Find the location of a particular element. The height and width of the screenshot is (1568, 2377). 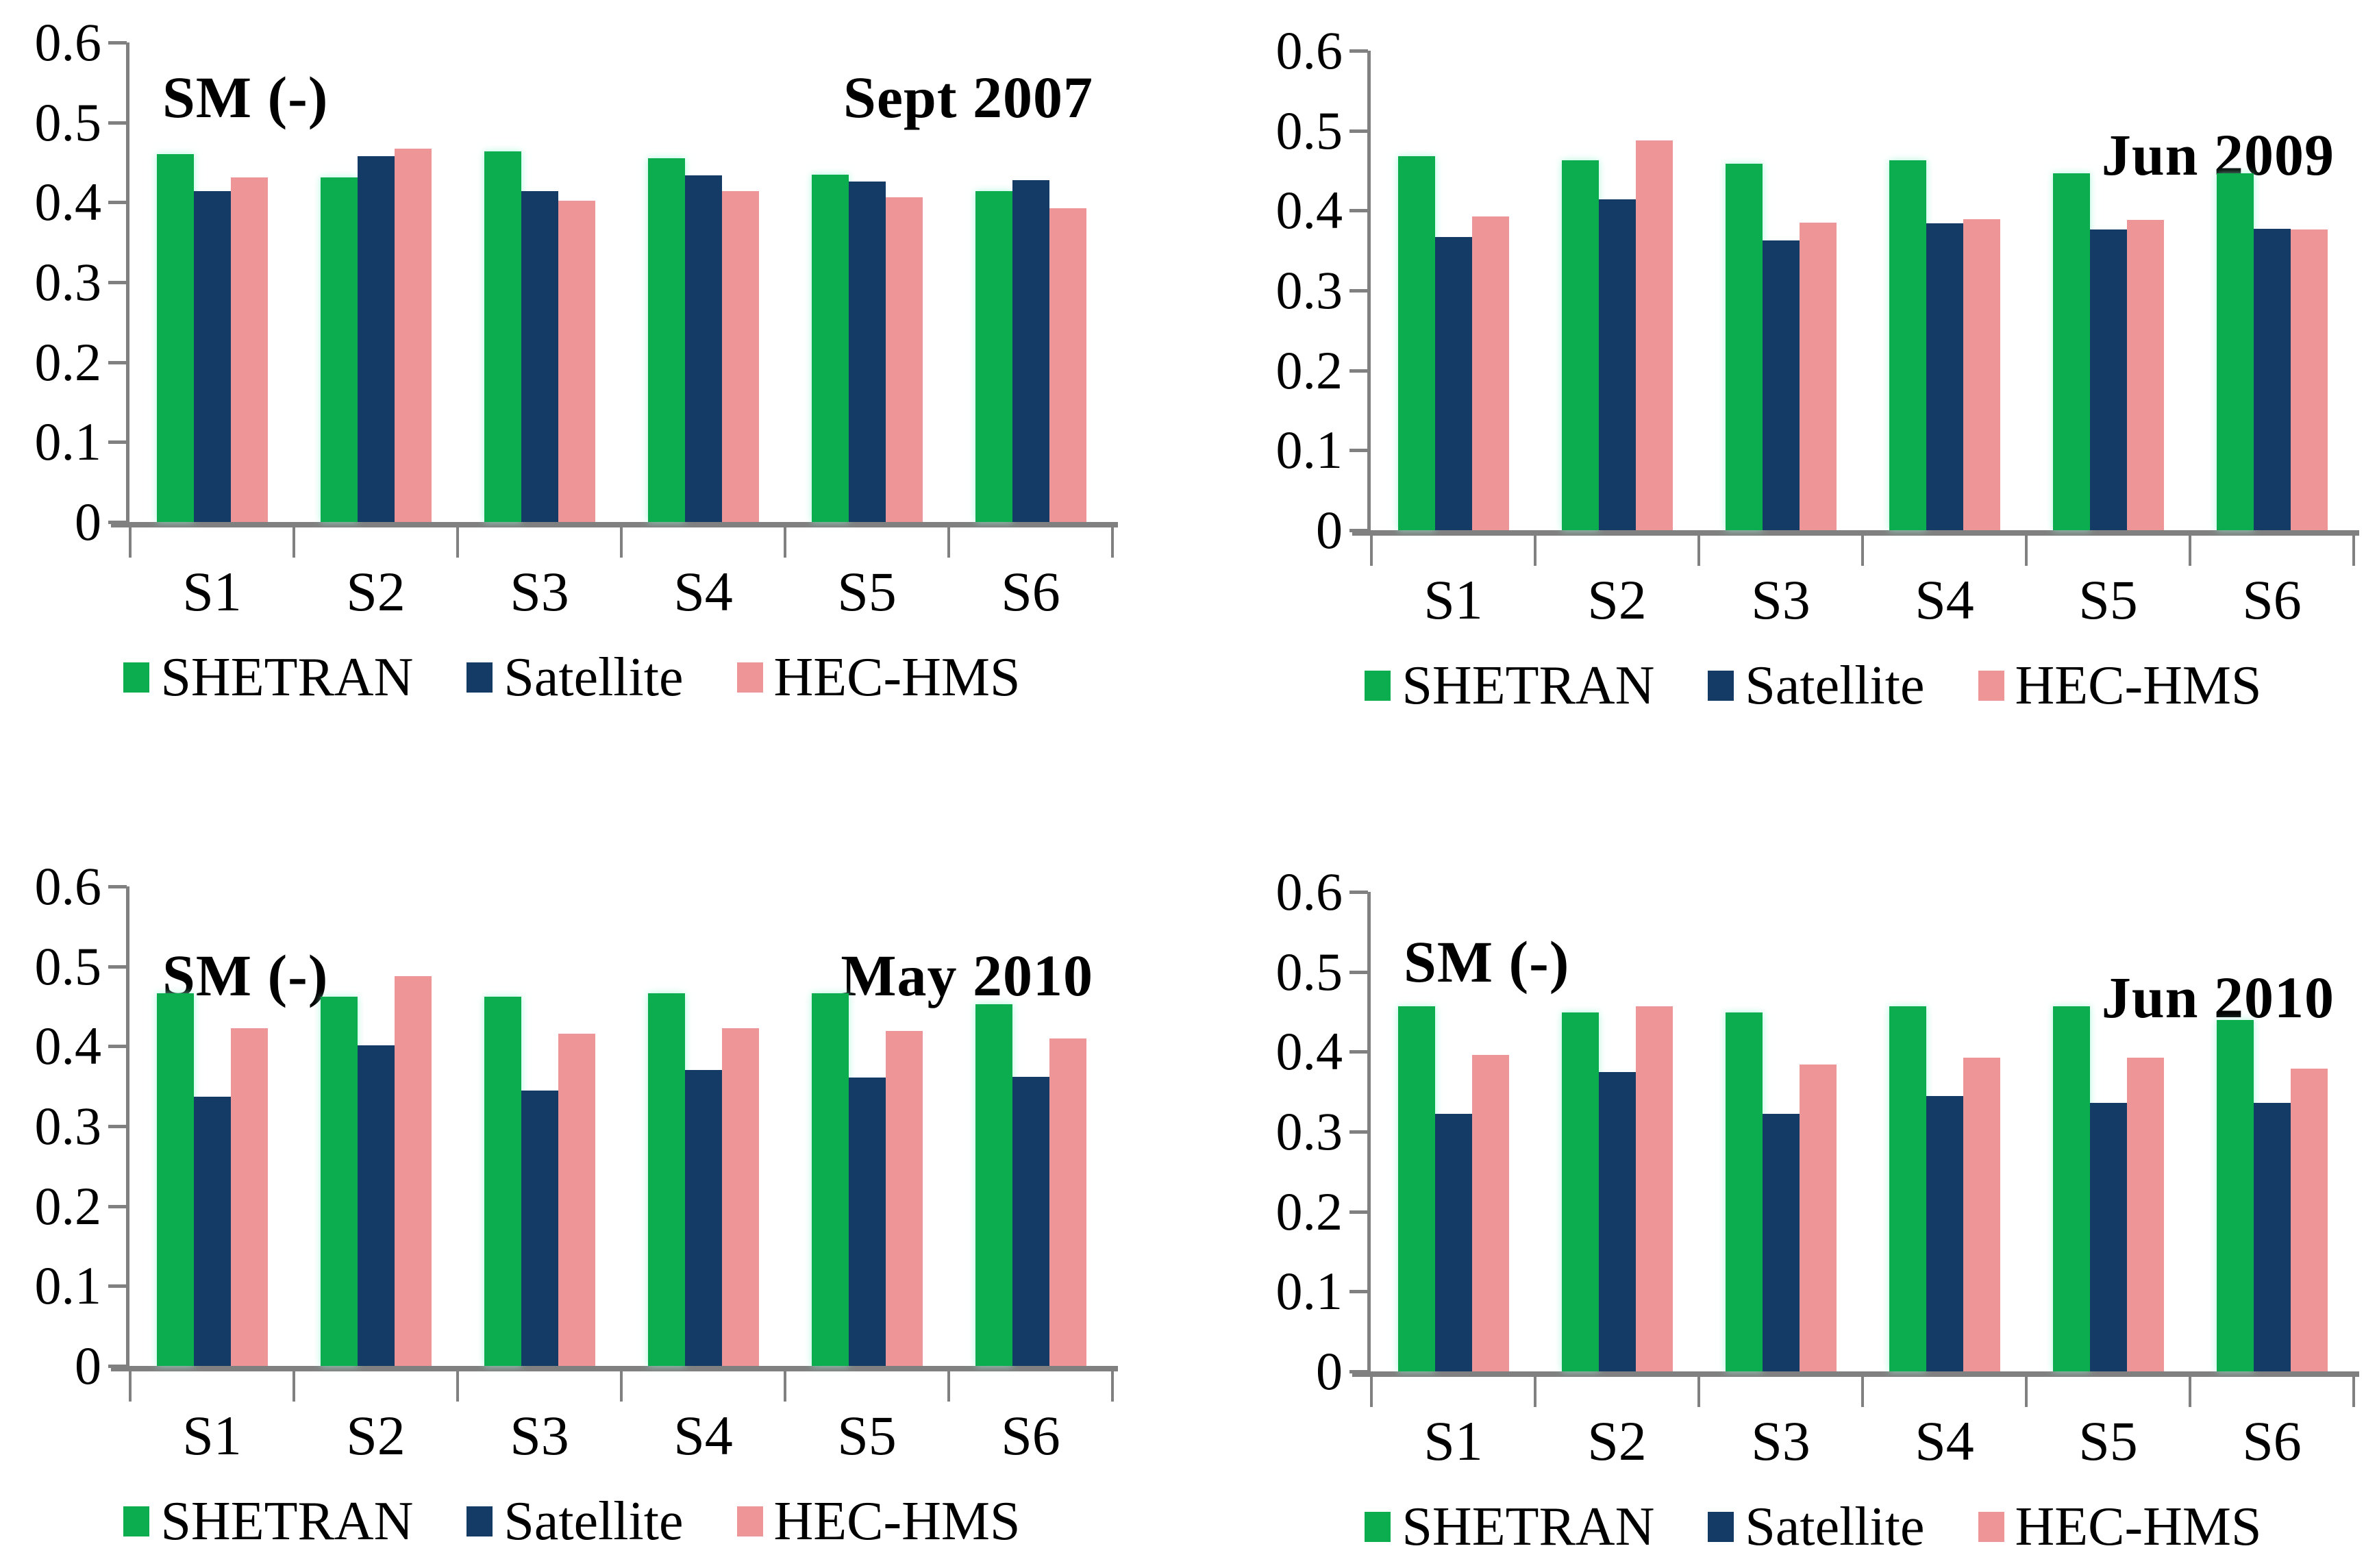

x-axis is located at coordinates (1855, 1374).